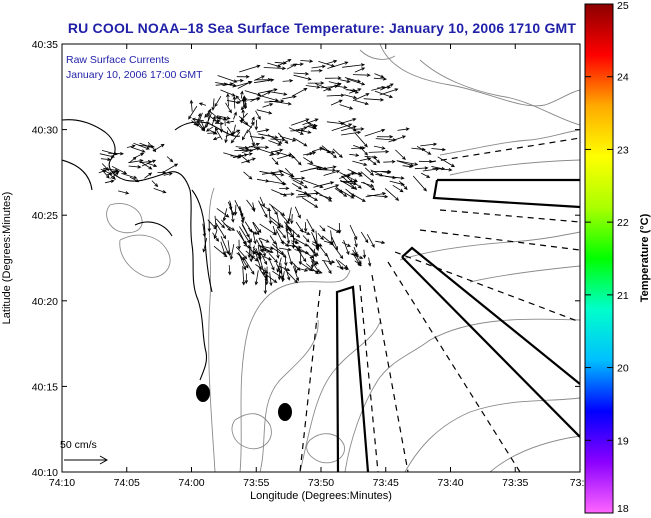 The width and height of the screenshot is (651, 518). Describe the element at coordinates (7, 258) in the screenshot. I see `y-axis-label: Latitude (Degrees:Minutes)` at that location.